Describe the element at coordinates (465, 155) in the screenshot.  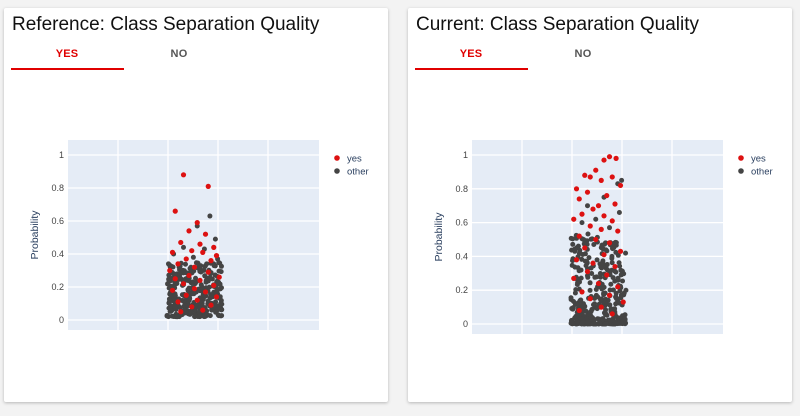
I see `y-tick-label: 1` at that location.